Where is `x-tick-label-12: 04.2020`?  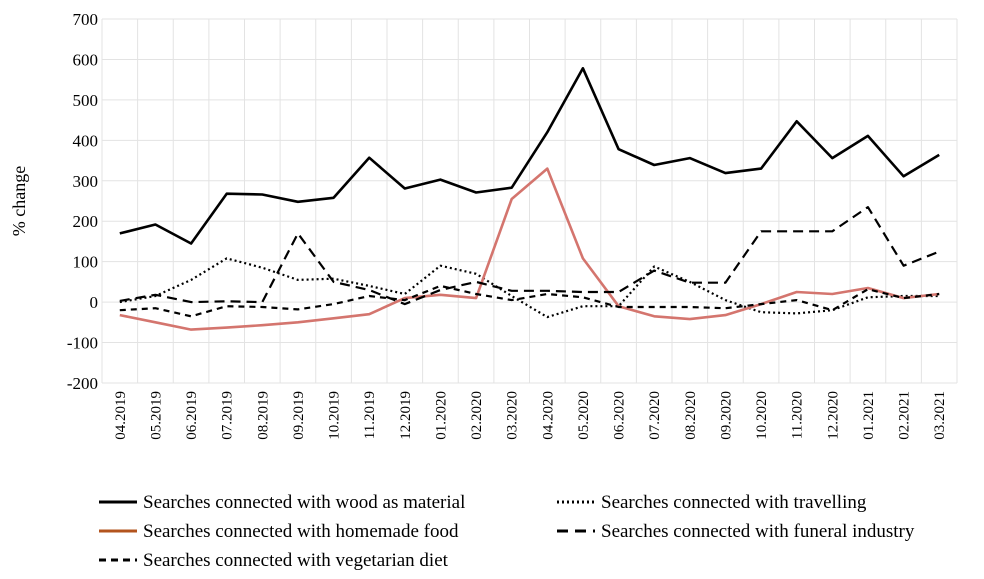
x-tick-label-12: 04.2020 is located at coordinates (548, 415).